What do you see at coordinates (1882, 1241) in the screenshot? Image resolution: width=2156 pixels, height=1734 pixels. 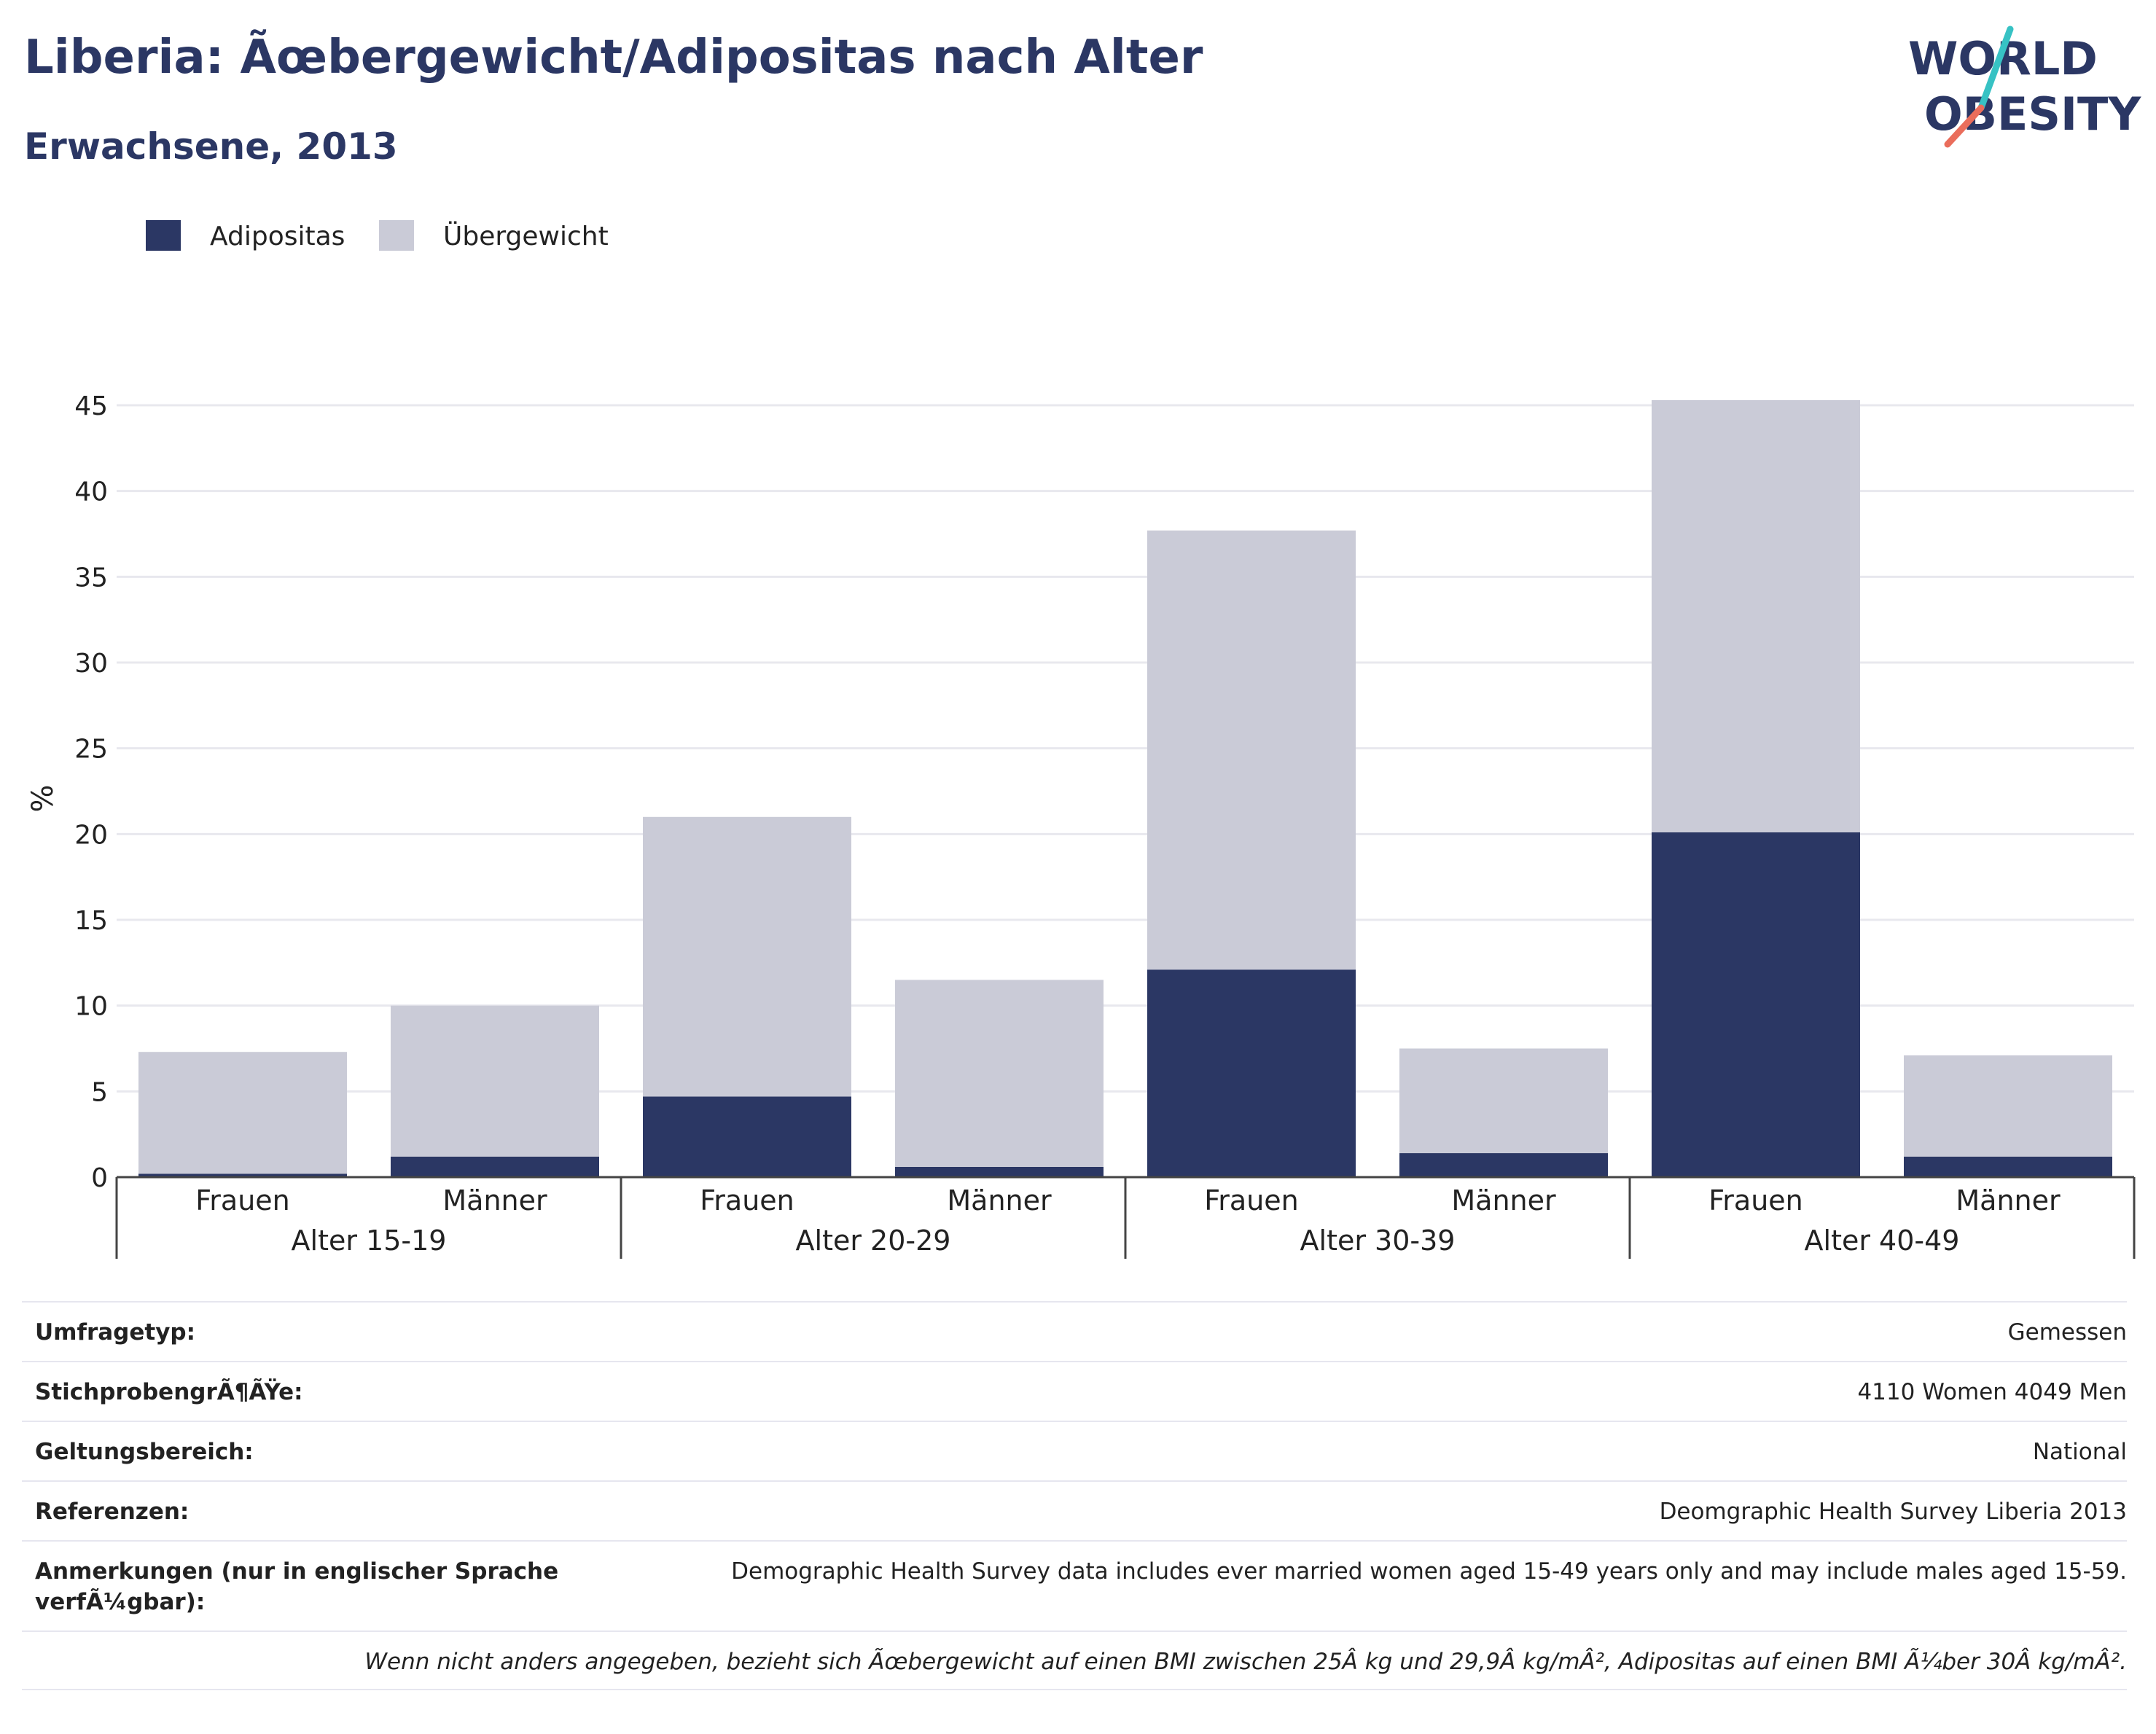 I see `x-group-label: Alter 40-49` at bounding box center [1882, 1241].